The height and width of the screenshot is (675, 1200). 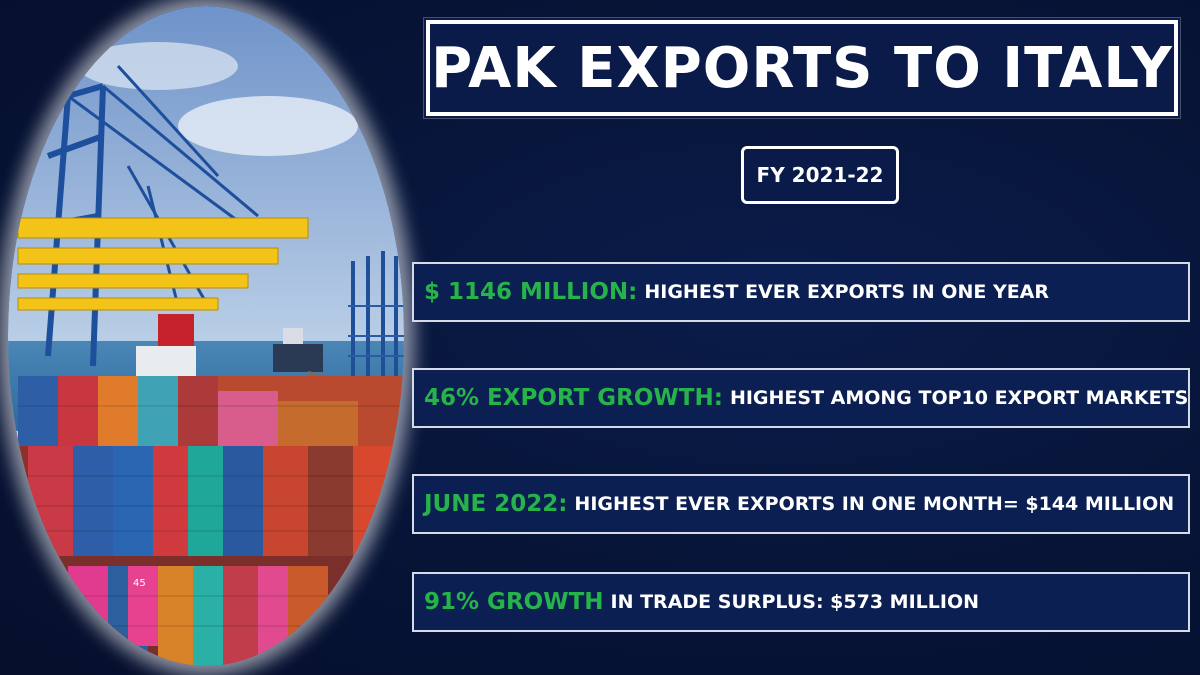 What do you see at coordinates (496, 504) in the screenshot?
I see `stat-highlight: JUNE 2022:` at bounding box center [496, 504].